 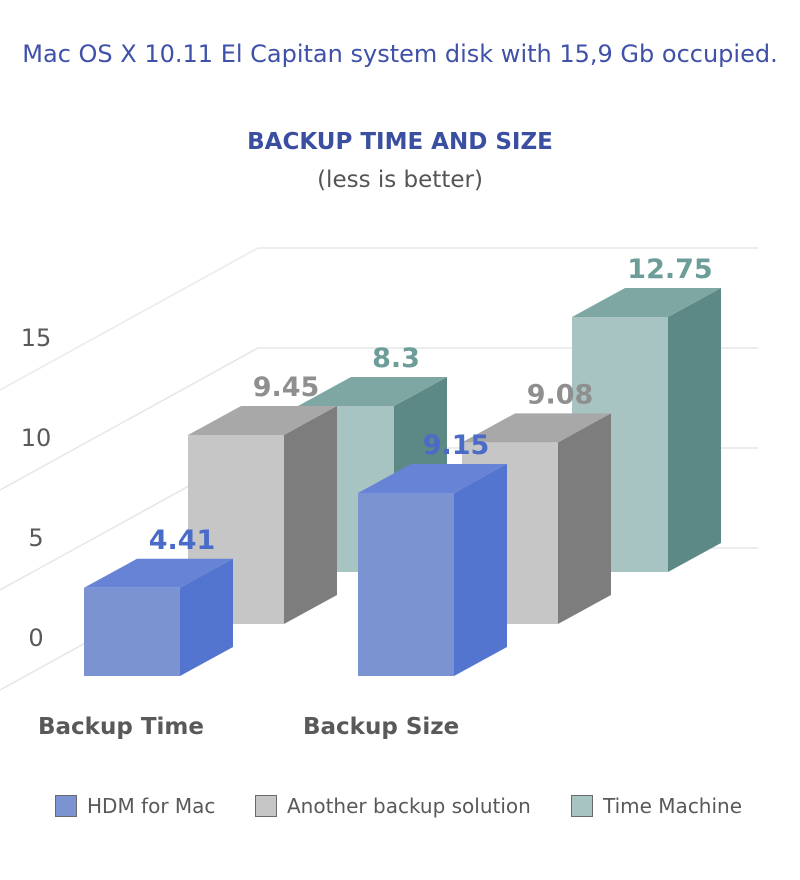 I want to click on x-tick-label: Backup Size, so click(x=381, y=727).